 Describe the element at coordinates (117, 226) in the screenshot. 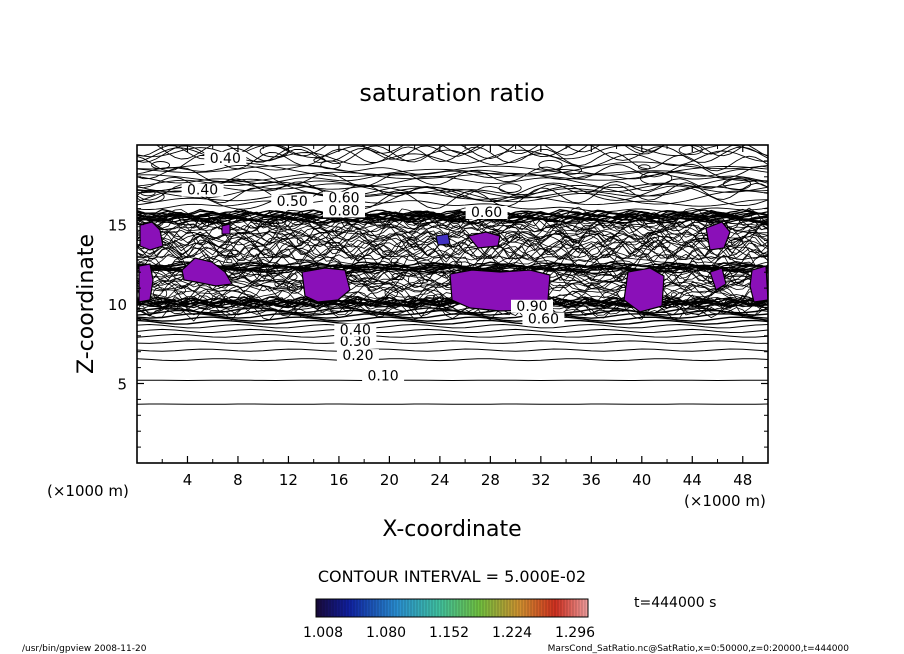

I see `y-tick-label: 15` at that location.